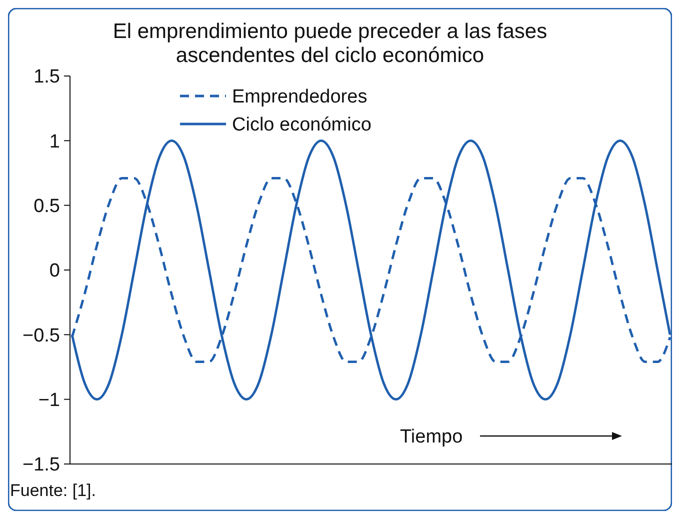  I want to click on y-tick-label: −0.5, so click(41, 335).